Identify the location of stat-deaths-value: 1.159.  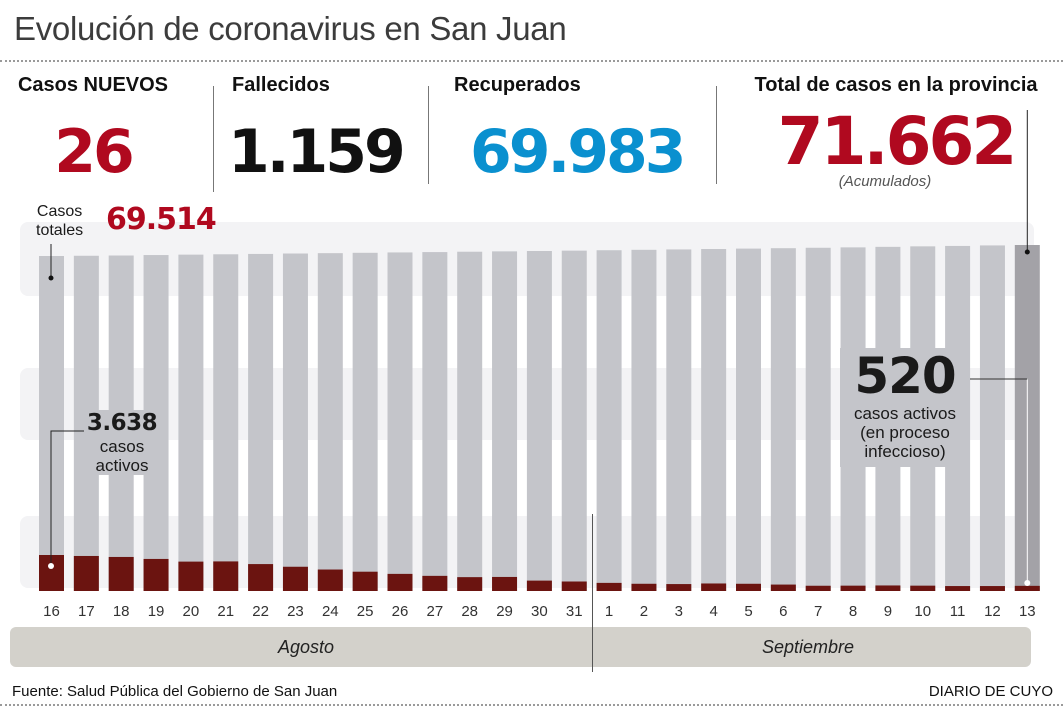
(317, 152).